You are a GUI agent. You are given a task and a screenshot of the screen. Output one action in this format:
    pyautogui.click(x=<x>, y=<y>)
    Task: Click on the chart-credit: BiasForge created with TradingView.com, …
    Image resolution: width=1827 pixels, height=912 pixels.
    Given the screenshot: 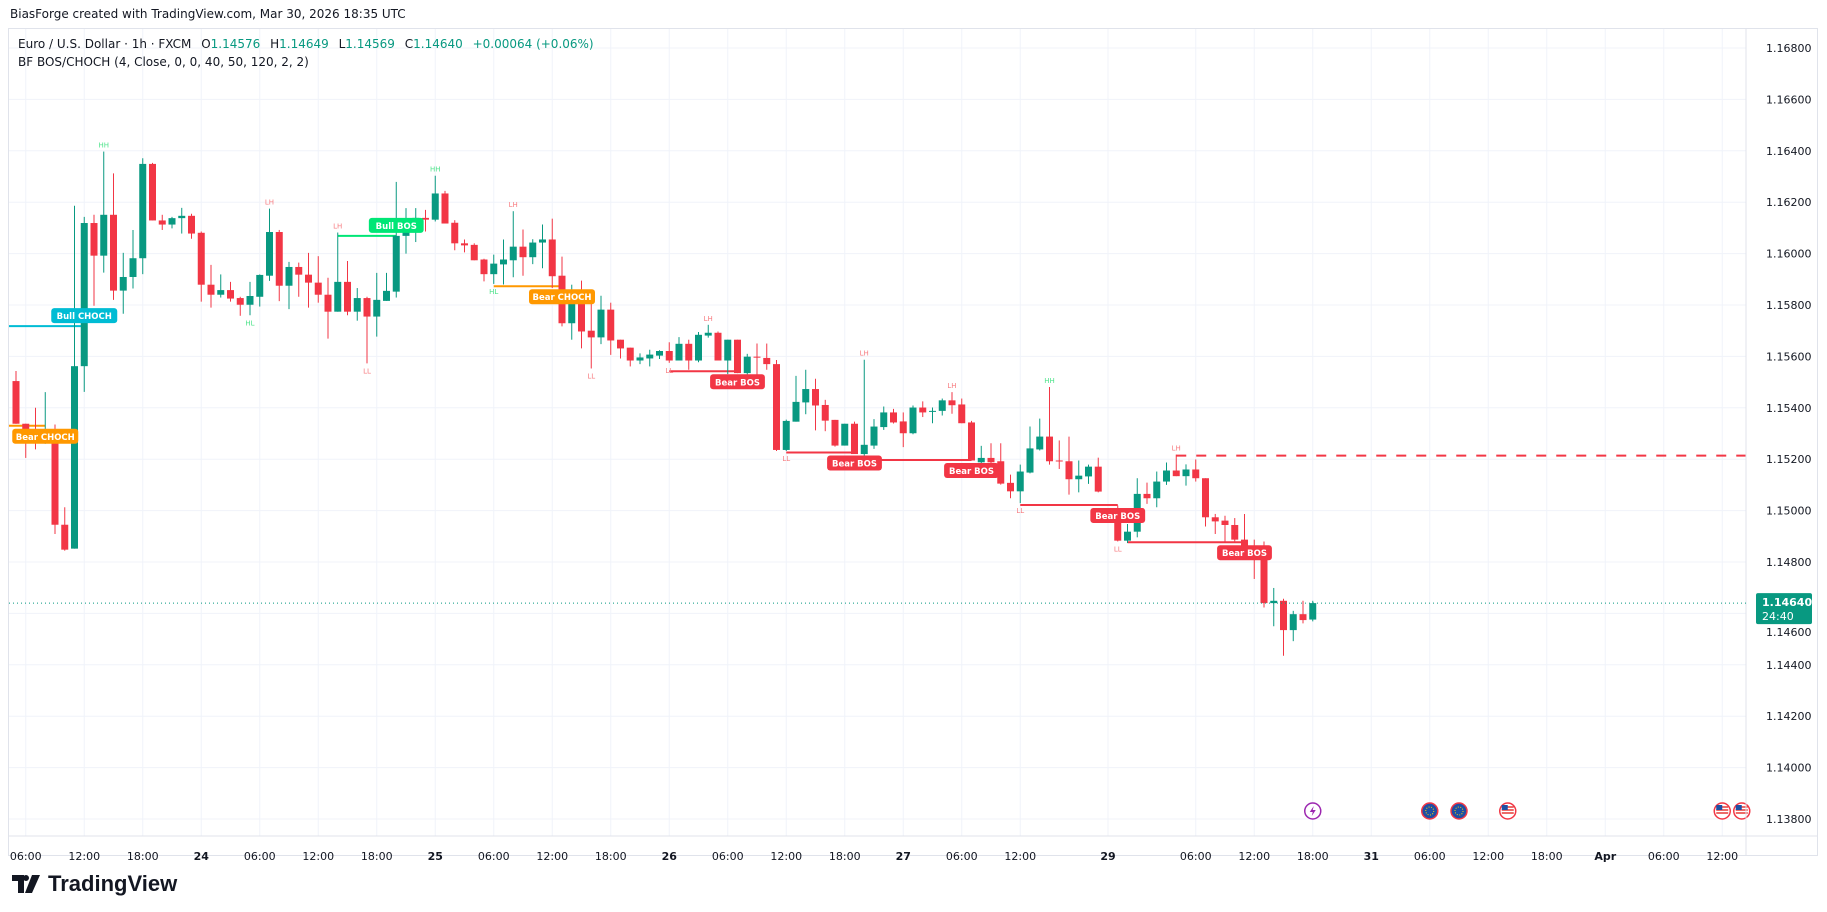 What is the action you would take?
    pyautogui.click(x=208, y=14)
    